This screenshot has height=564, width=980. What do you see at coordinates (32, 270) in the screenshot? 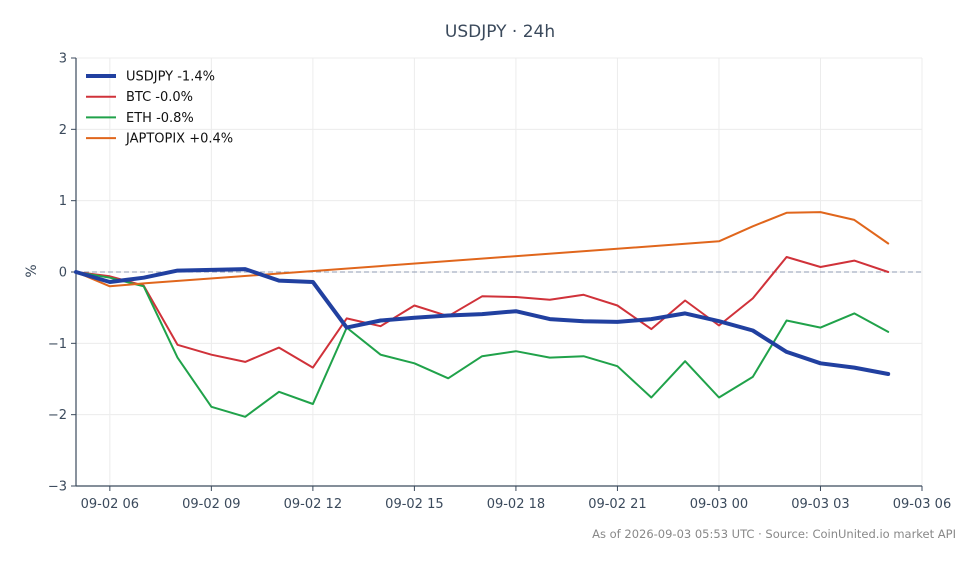
I see `y-axis-label: %` at bounding box center [32, 270].